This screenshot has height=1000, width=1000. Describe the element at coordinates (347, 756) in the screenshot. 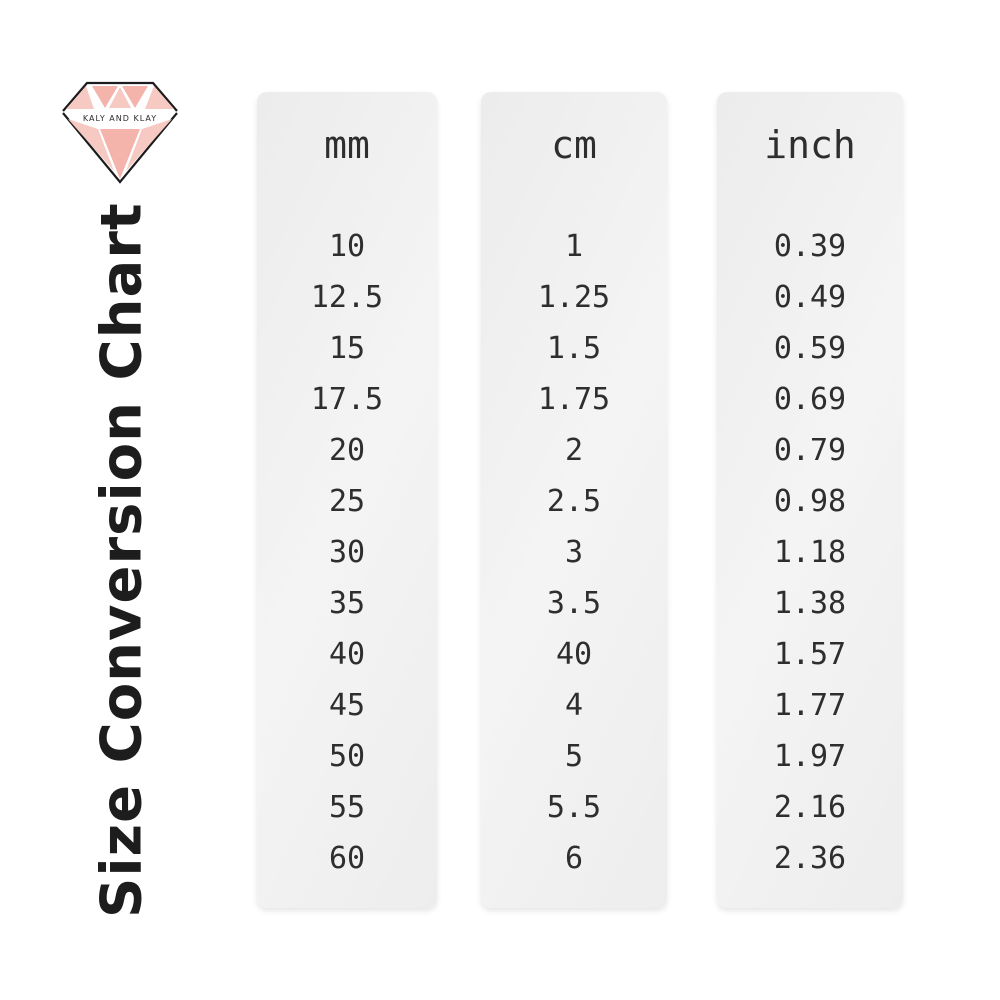

I see `cell-value: 50` at that location.